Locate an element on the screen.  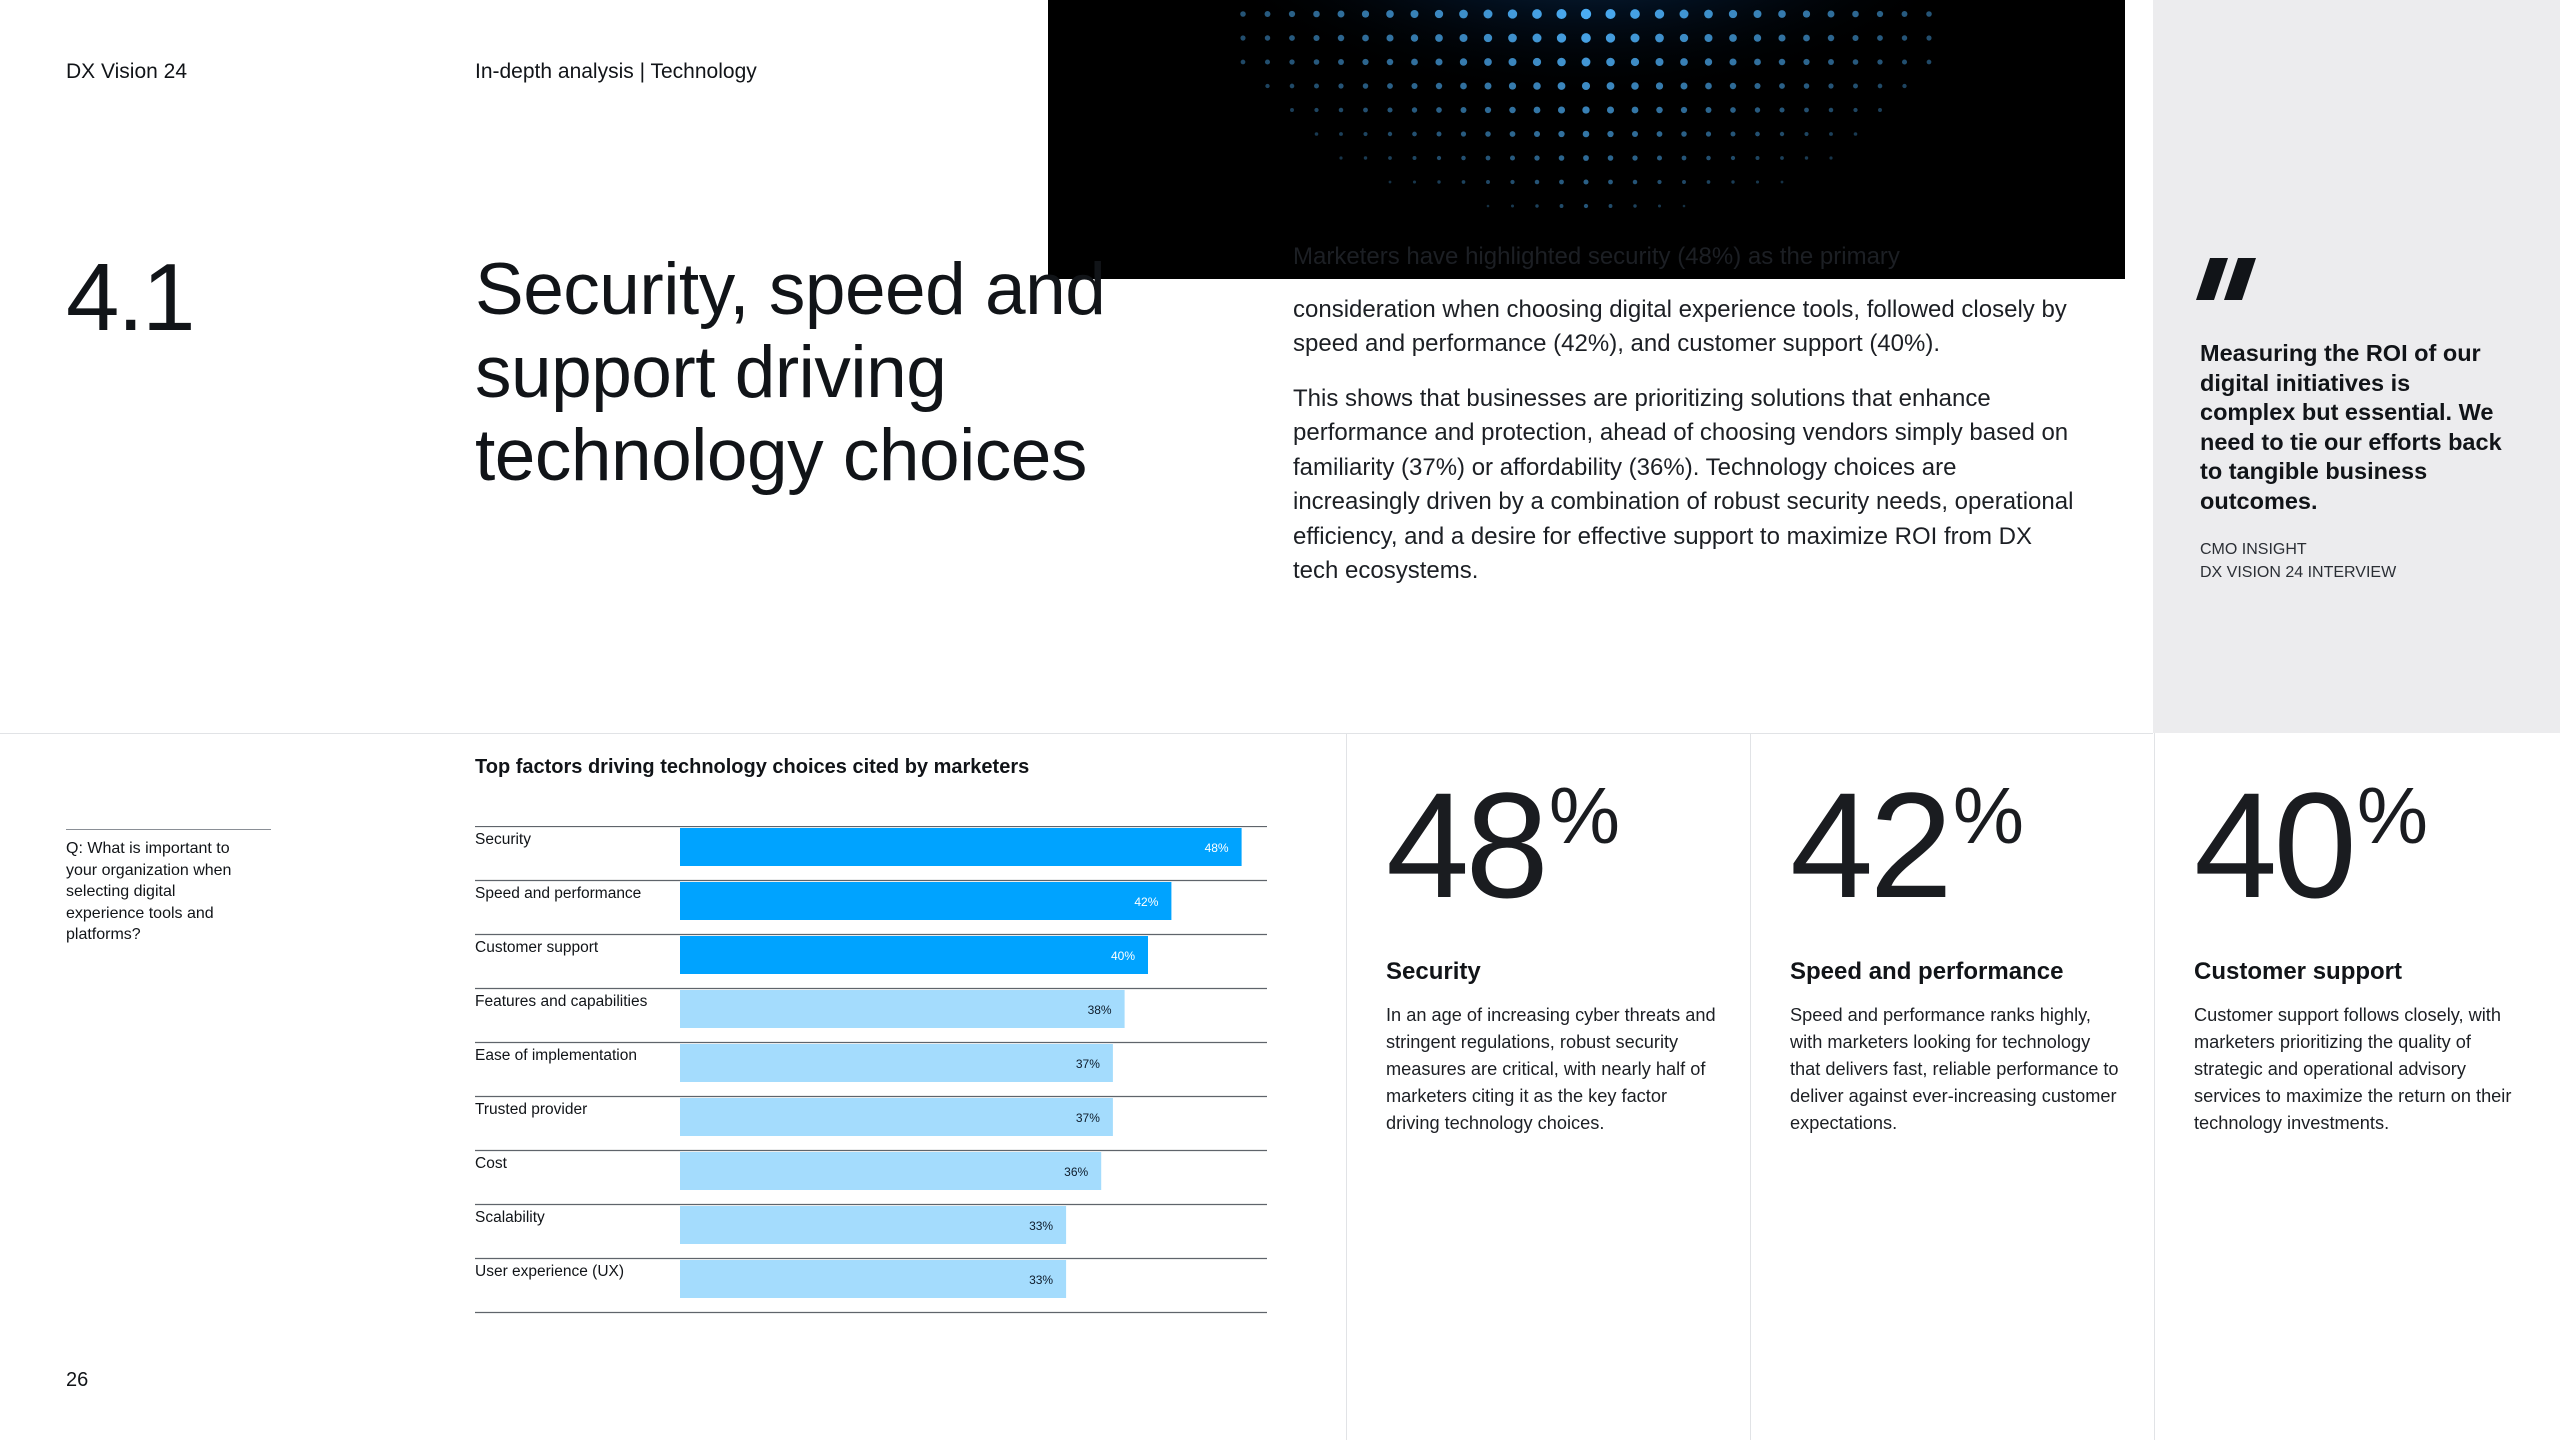
quote-panel is located at coordinates (2356, 366).